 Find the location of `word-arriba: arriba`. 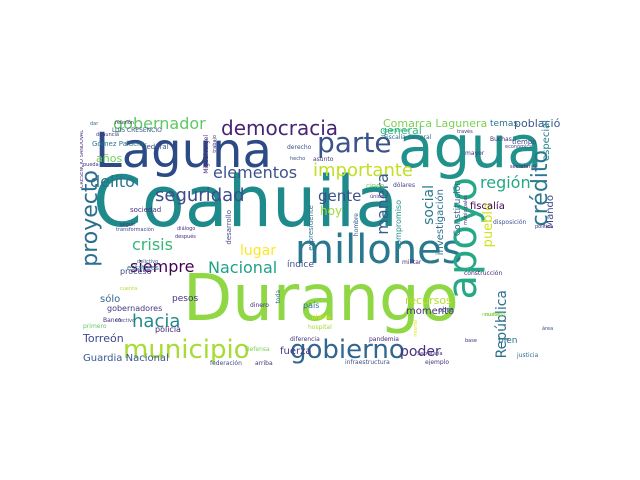

word-arriba: arriba is located at coordinates (264, 363).